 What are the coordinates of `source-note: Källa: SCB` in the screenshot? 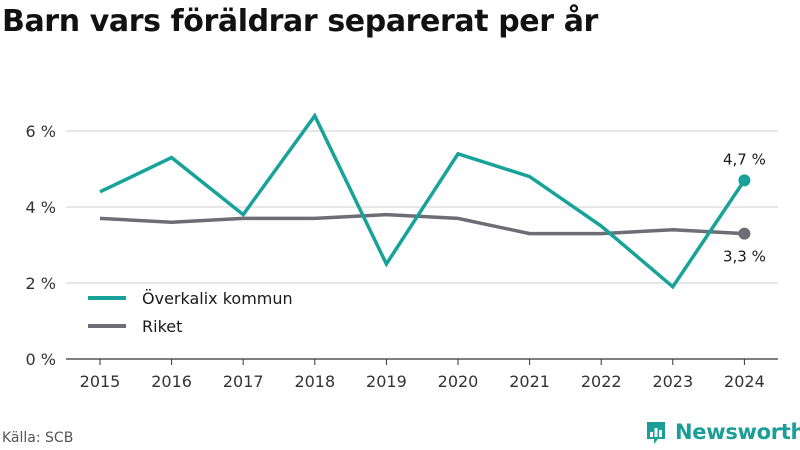 It's located at (38, 438).